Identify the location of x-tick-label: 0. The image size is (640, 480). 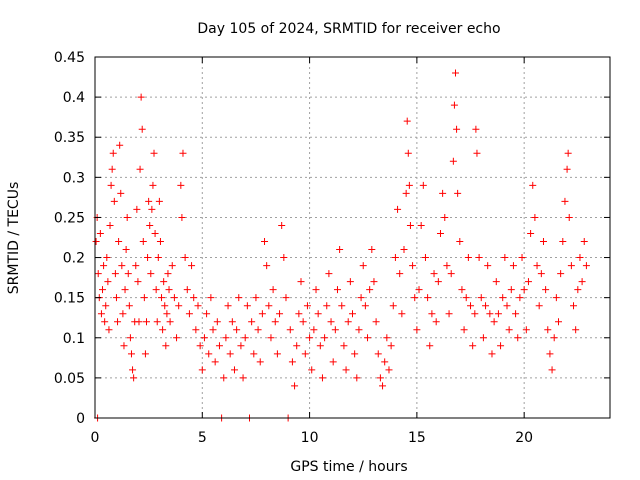
(95, 438).